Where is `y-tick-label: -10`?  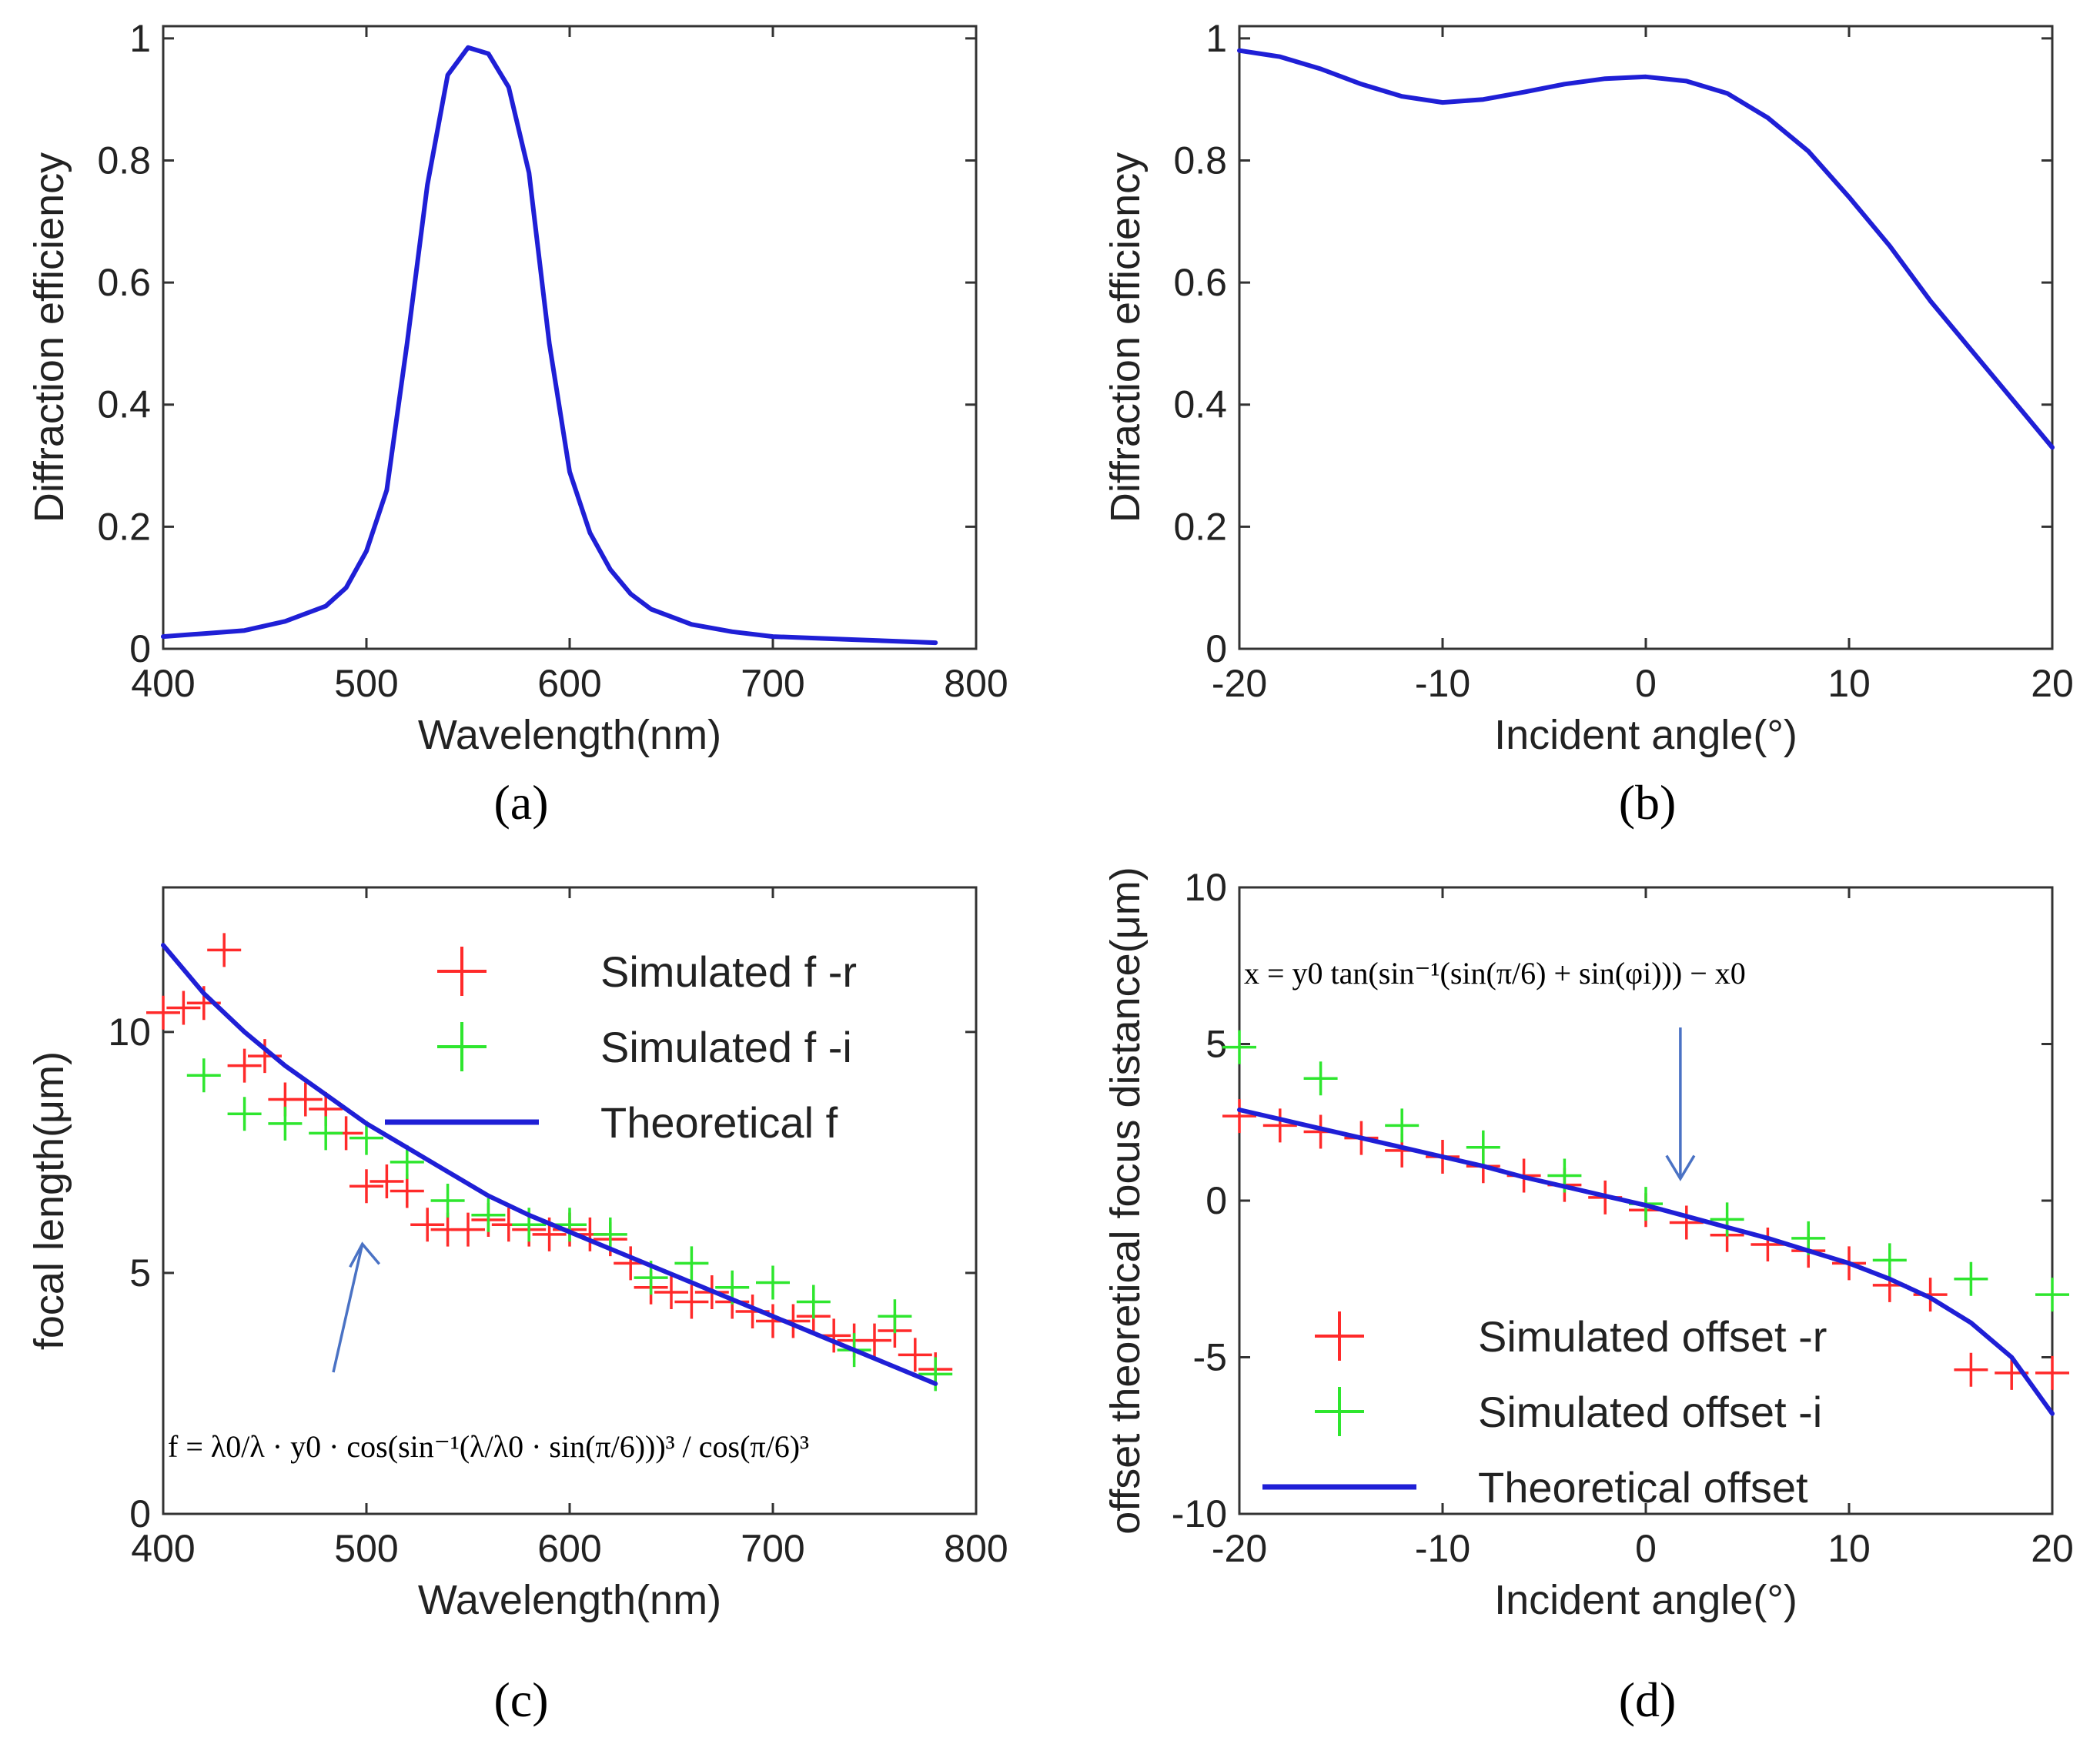 y-tick-label: -10 is located at coordinates (1199, 1513).